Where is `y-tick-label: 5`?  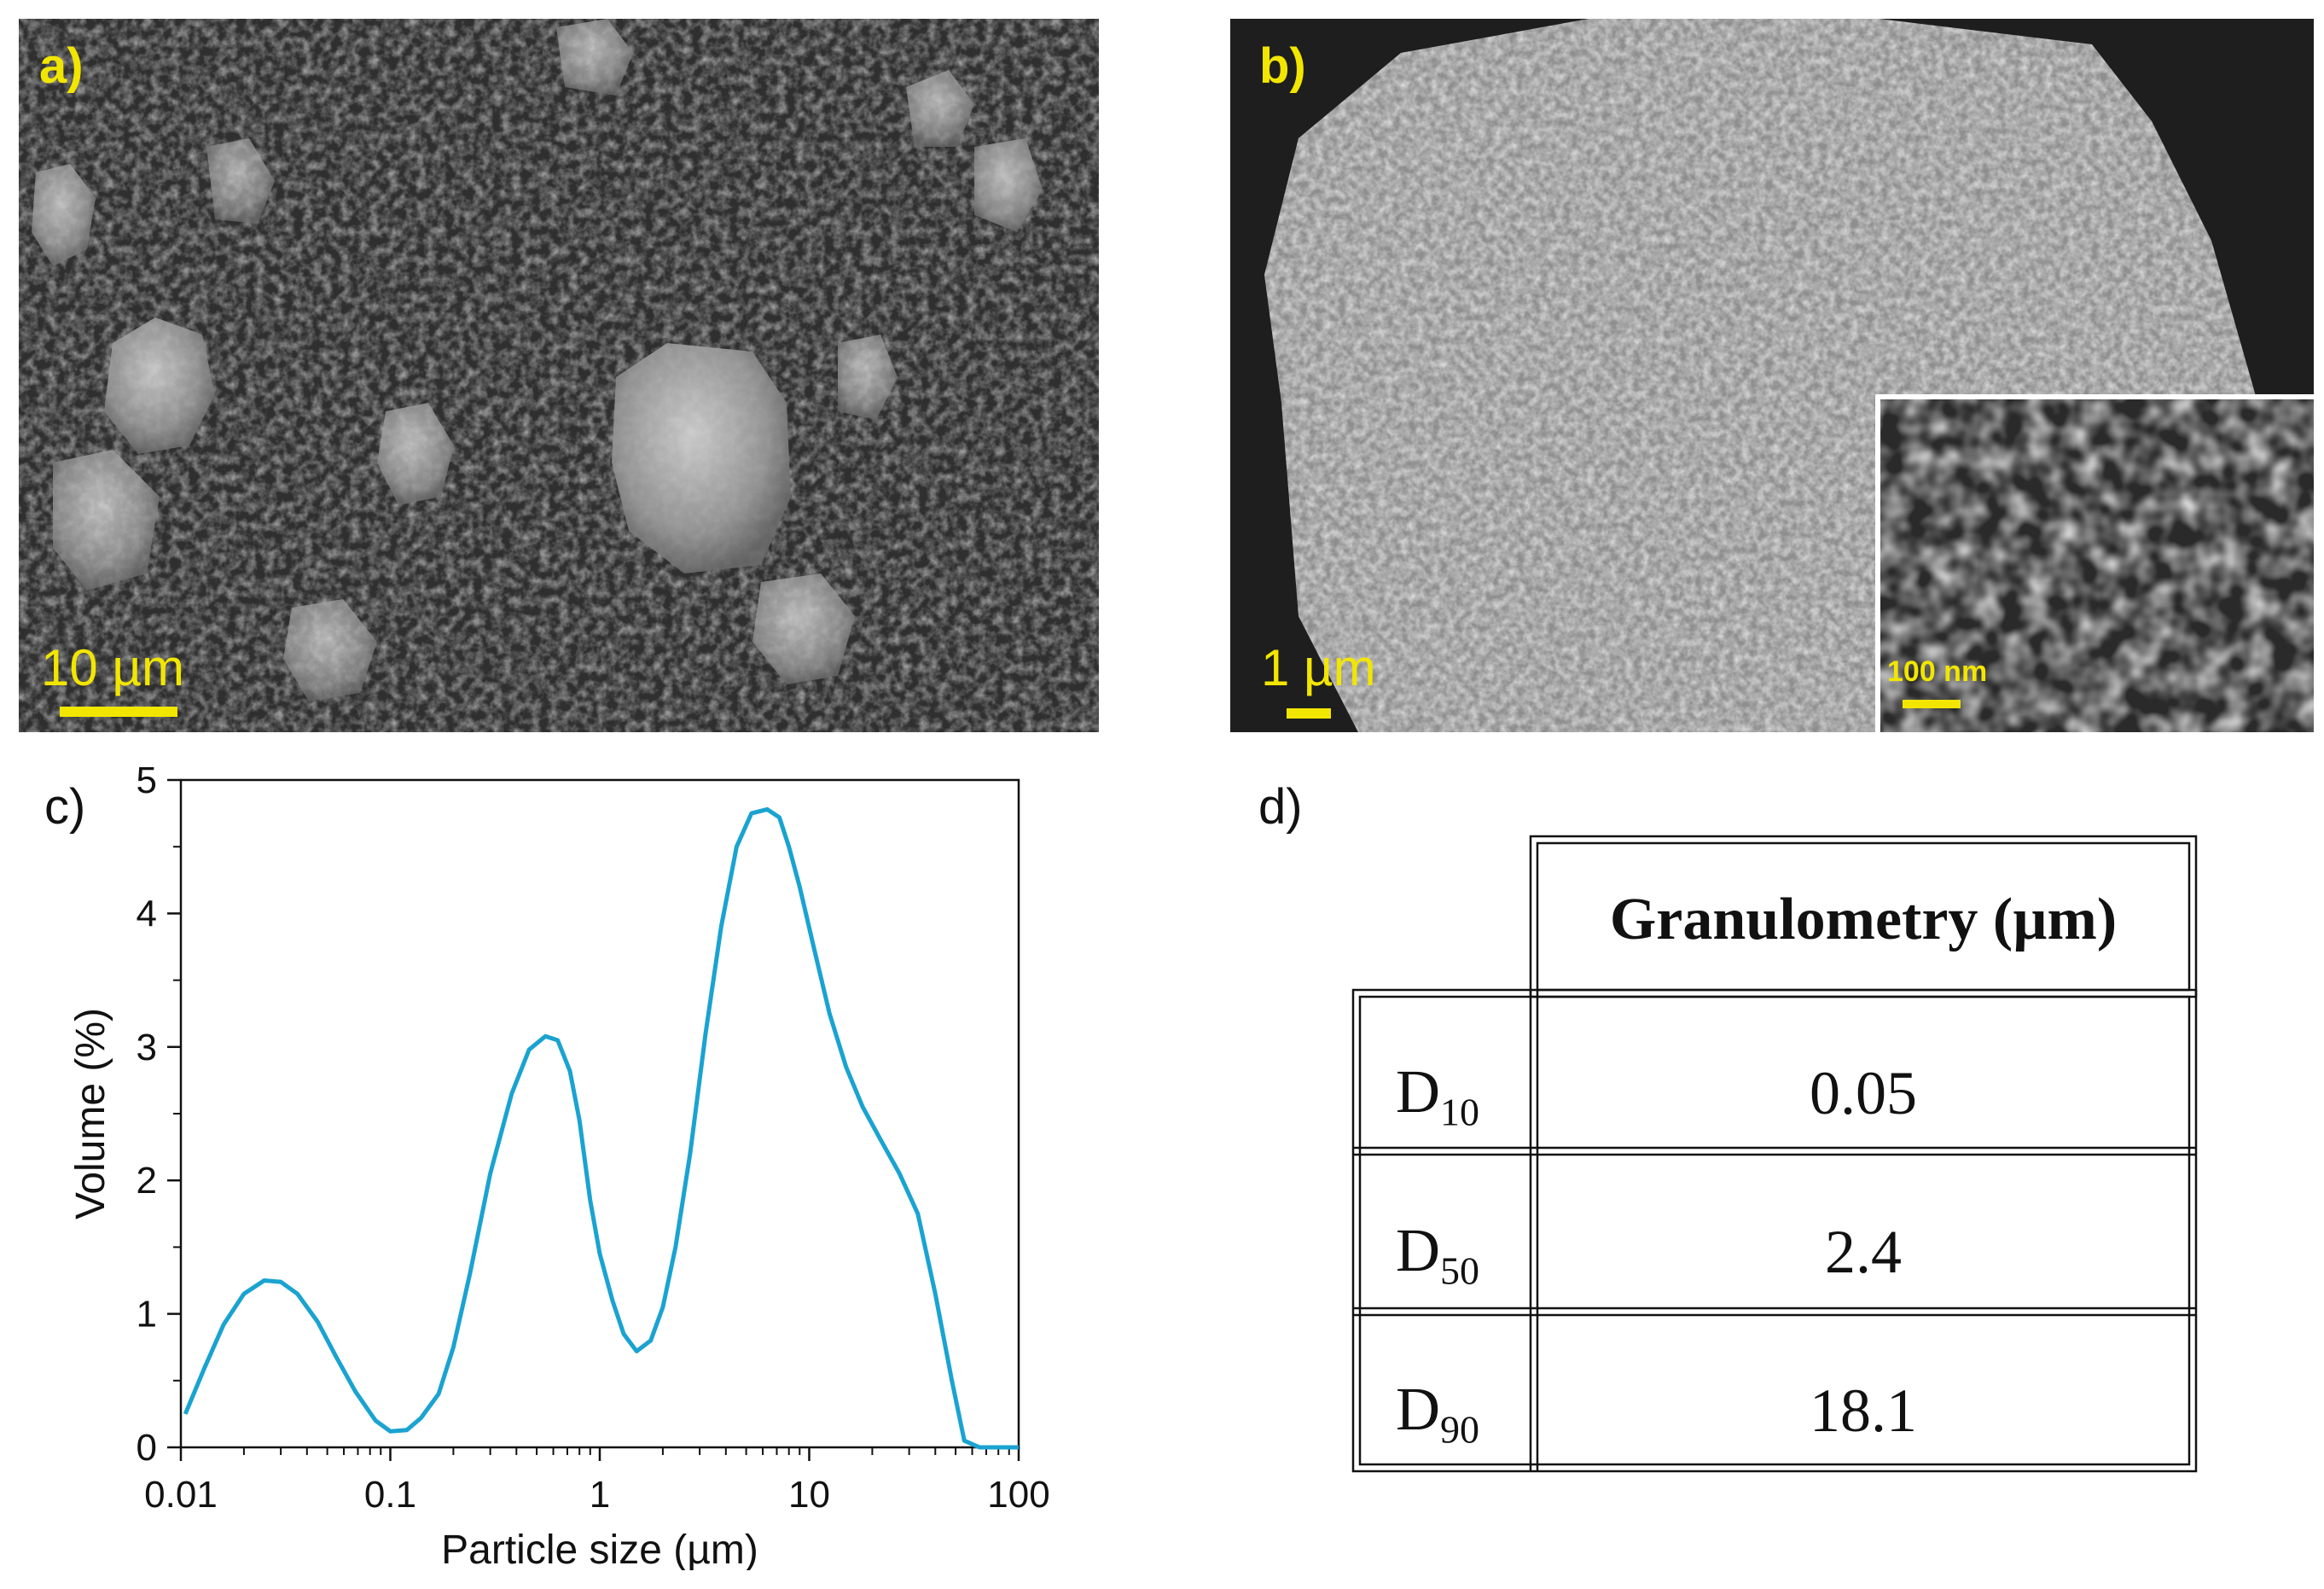 y-tick-label: 5 is located at coordinates (147, 780).